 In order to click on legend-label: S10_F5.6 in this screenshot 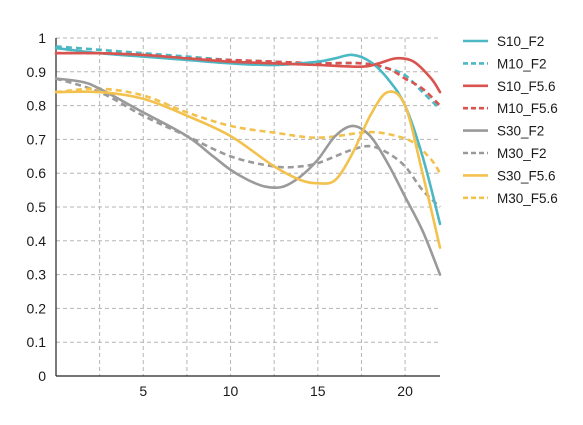, I will do `click(526, 86)`.